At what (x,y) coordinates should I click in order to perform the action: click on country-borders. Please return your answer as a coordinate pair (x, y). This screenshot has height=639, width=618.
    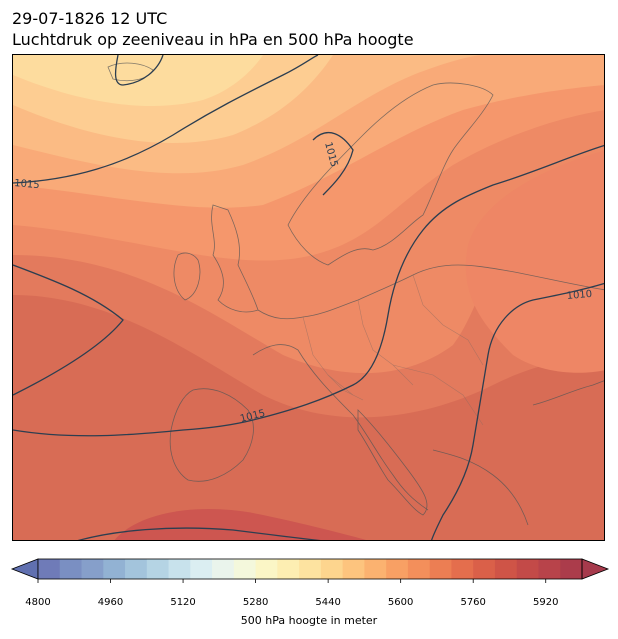
    Looking at the image, I should click on (393, 350).